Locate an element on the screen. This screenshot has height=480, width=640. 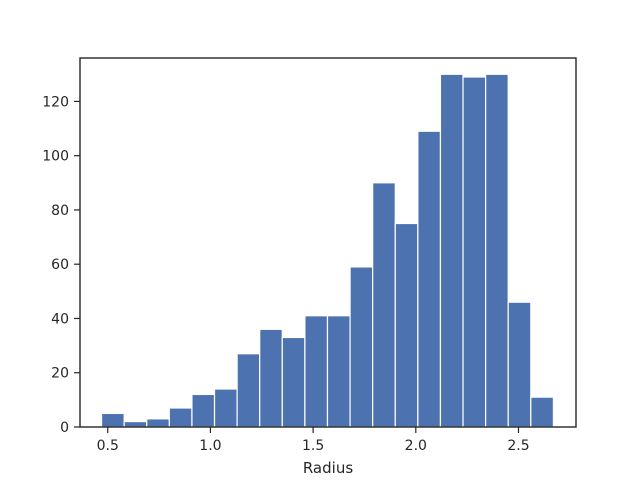
x-axis-label: Radius is located at coordinates (328, 468).